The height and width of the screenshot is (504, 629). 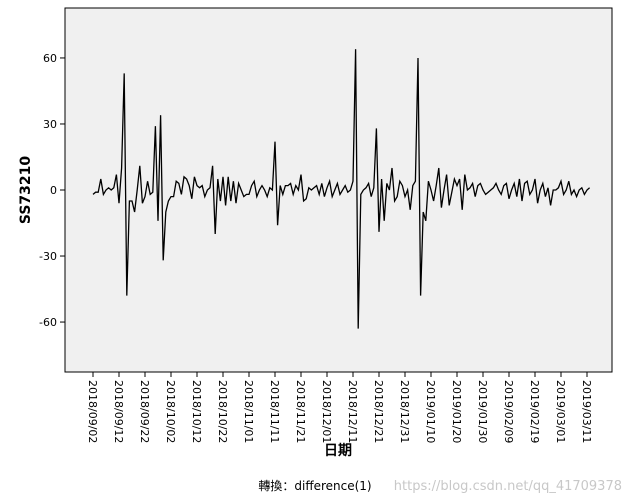 I want to click on y-tick-label: -30, so click(x=48, y=256).